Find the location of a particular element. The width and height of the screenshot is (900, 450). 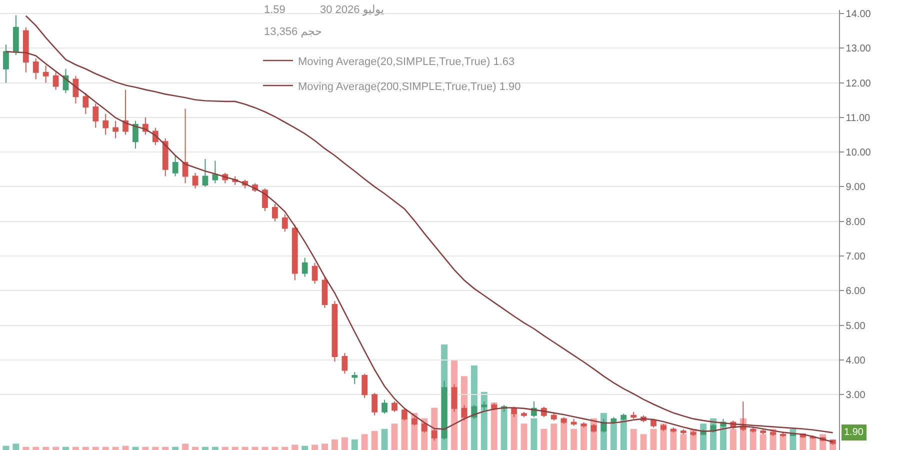

annotation: 30 2026 يوليو is located at coordinates (352, 10).